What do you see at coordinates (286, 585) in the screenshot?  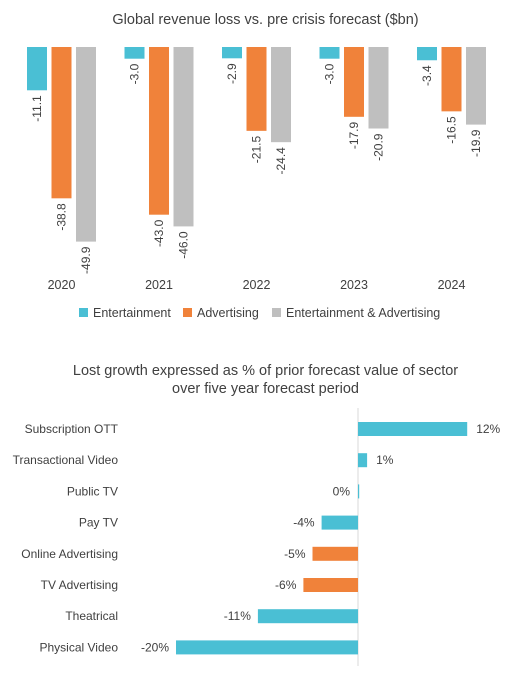 I see `data-label: -6%` at bounding box center [286, 585].